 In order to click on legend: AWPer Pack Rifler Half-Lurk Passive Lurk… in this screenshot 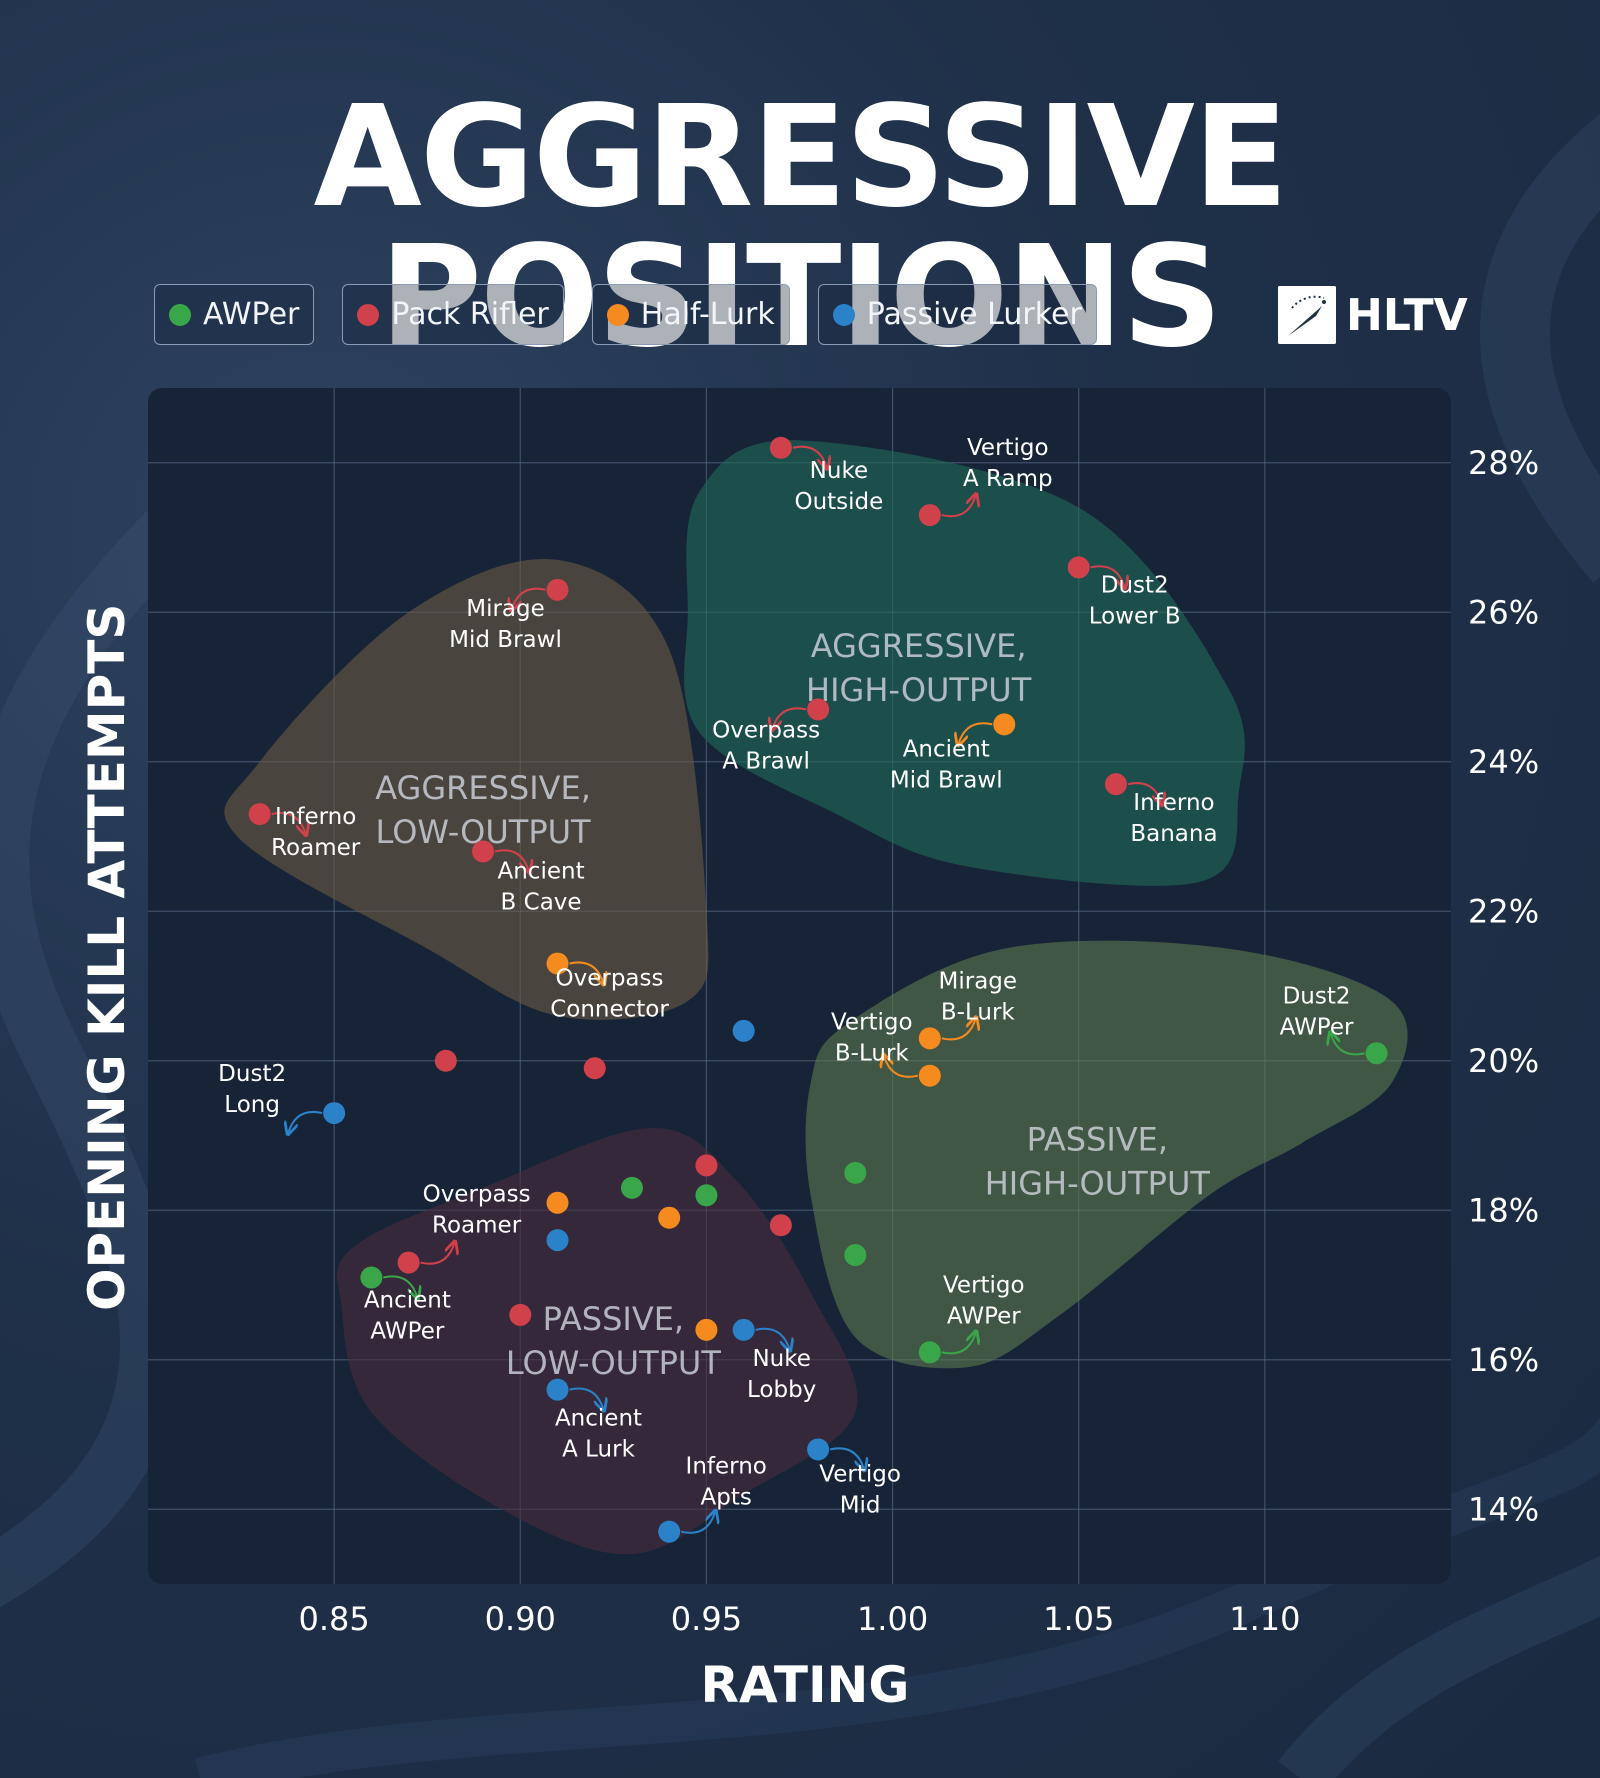, I will do `click(625, 315)`.